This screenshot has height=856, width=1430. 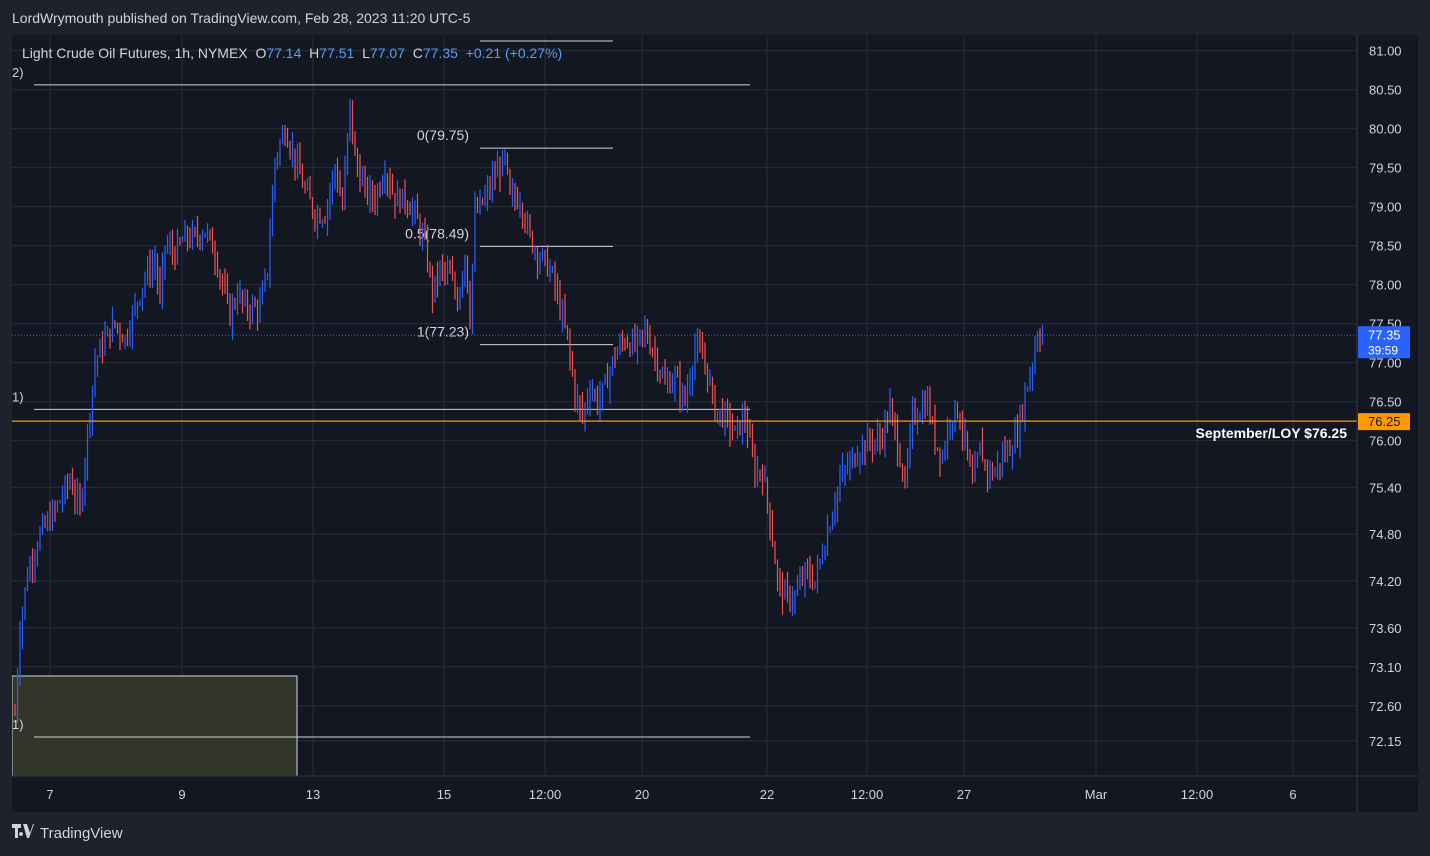 What do you see at coordinates (81, 833) in the screenshot?
I see `brand-name: TradingView` at bounding box center [81, 833].